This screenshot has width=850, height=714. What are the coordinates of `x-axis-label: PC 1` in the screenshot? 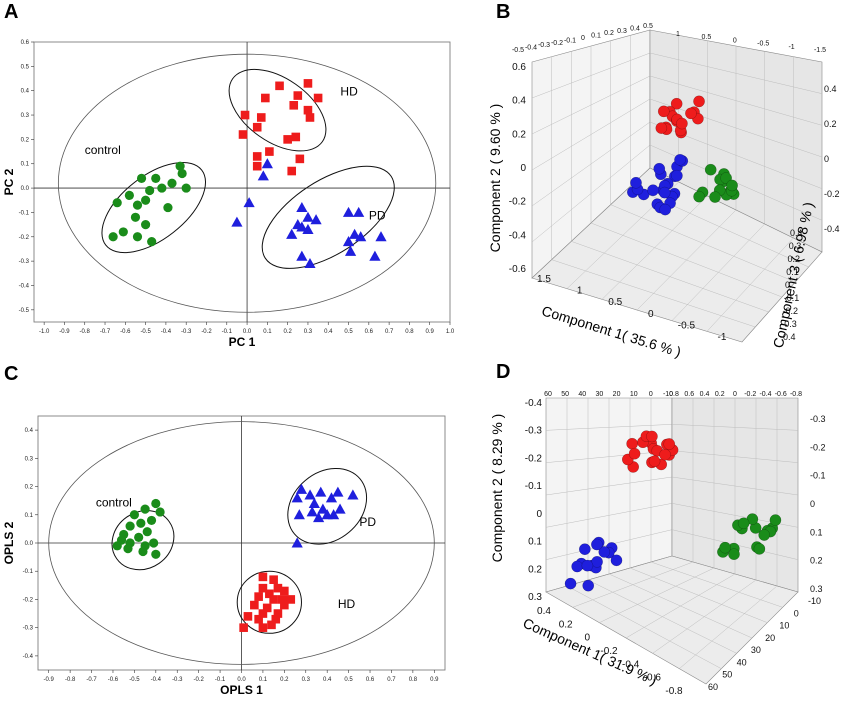 It's located at (242, 342).